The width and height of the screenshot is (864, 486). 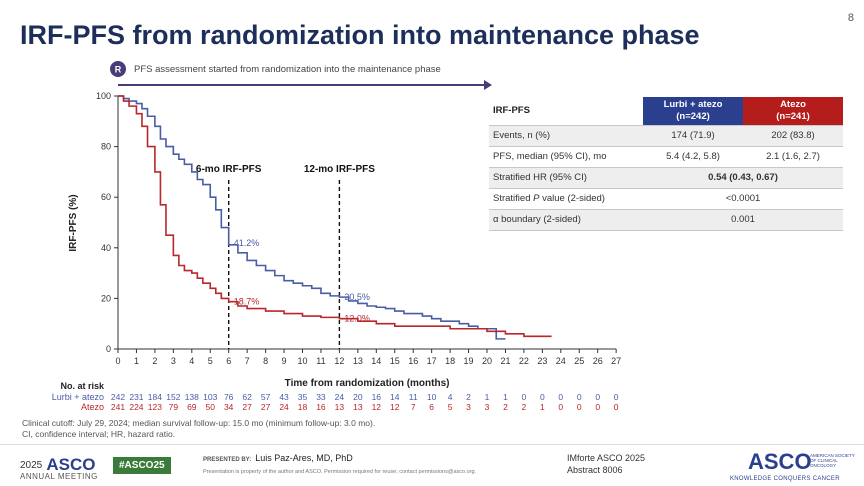 I want to click on randomization-badge-letter: R, so click(x=118, y=70).